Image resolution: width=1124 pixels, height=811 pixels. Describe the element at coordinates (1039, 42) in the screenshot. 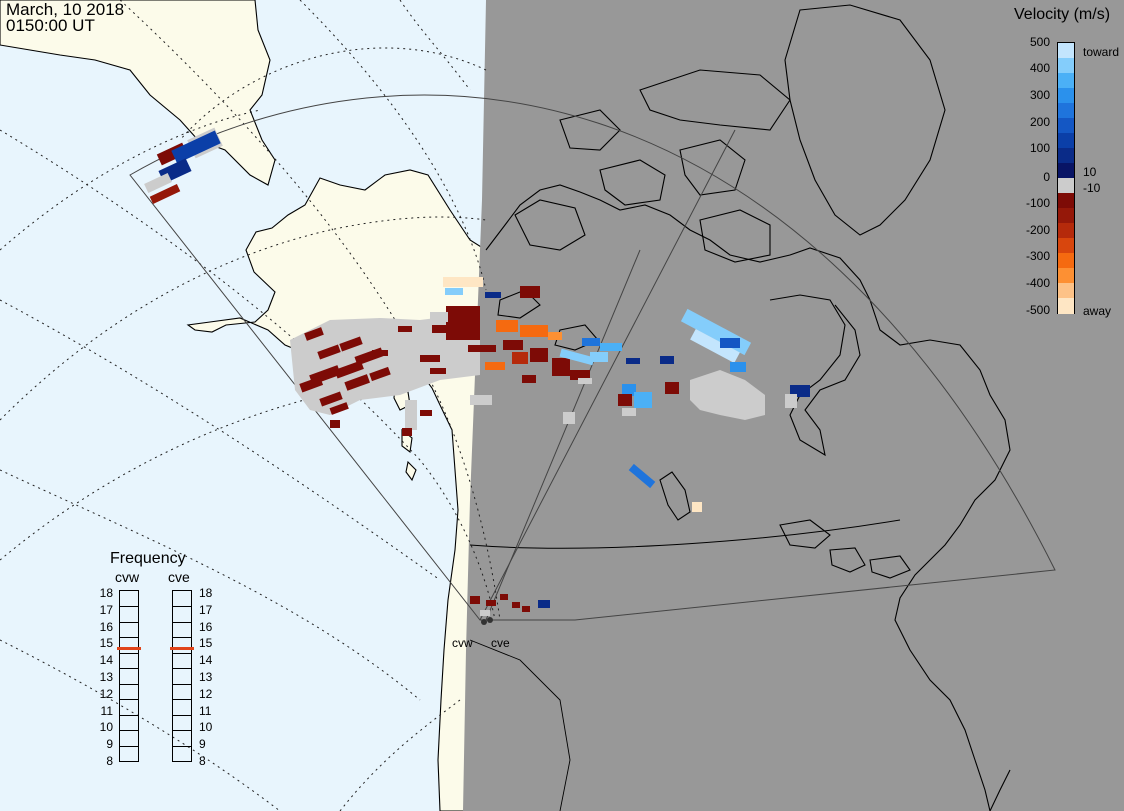

I see `legend-tick-label: 500` at that location.